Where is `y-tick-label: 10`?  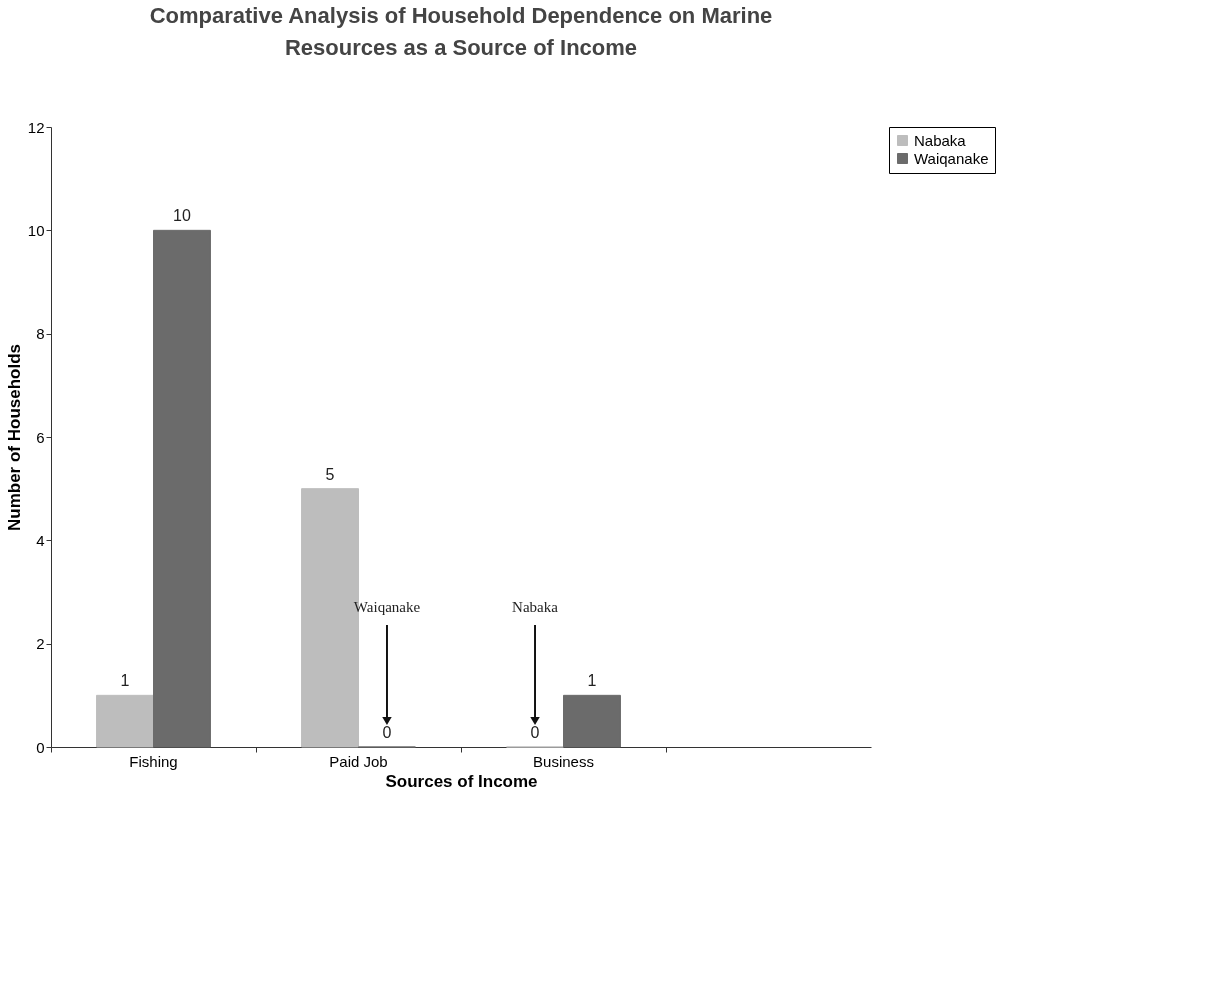
y-tick-label: 10 is located at coordinates (36, 230).